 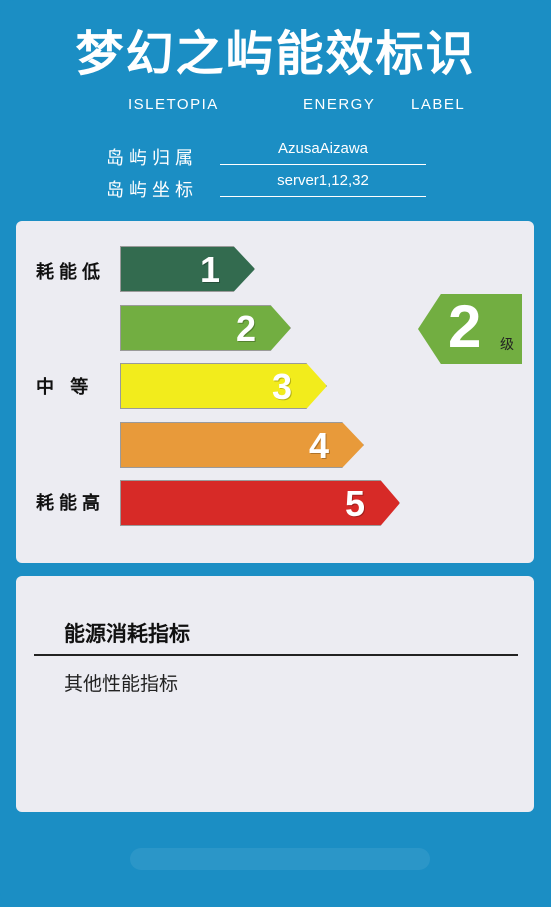 I want to click on grade-bar-4-number: 4, so click(x=318, y=445).